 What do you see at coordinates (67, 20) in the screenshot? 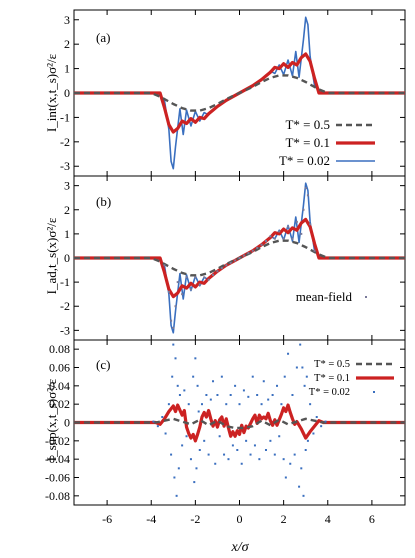
I see `y-tick-label-a: 3` at bounding box center [67, 20].